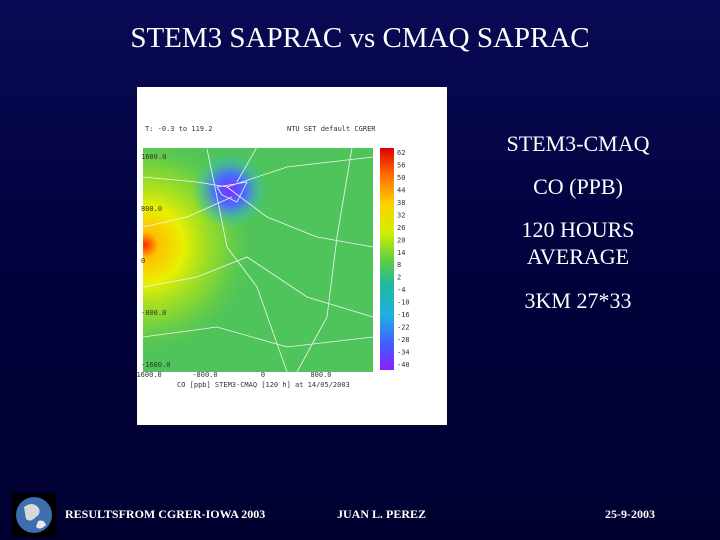 Image resolution: width=720 pixels, height=540 pixels. What do you see at coordinates (403, 315) in the screenshot?
I see `color-bar-label: -16` at bounding box center [403, 315].